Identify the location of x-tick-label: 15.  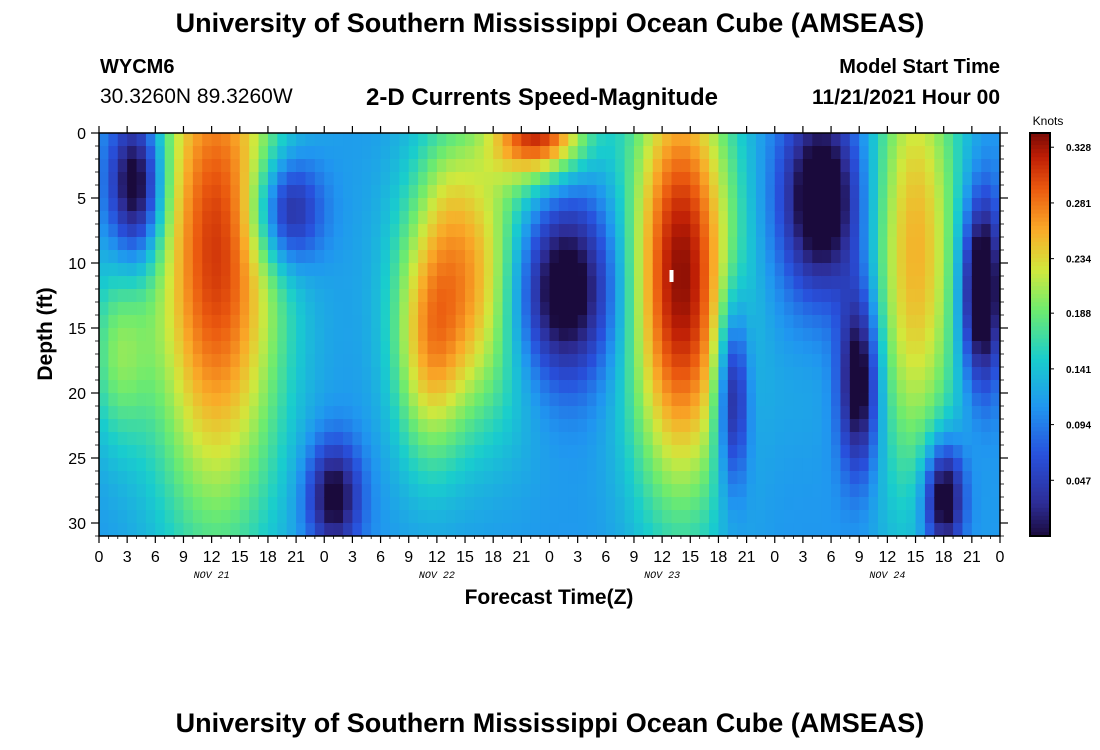
(240, 557).